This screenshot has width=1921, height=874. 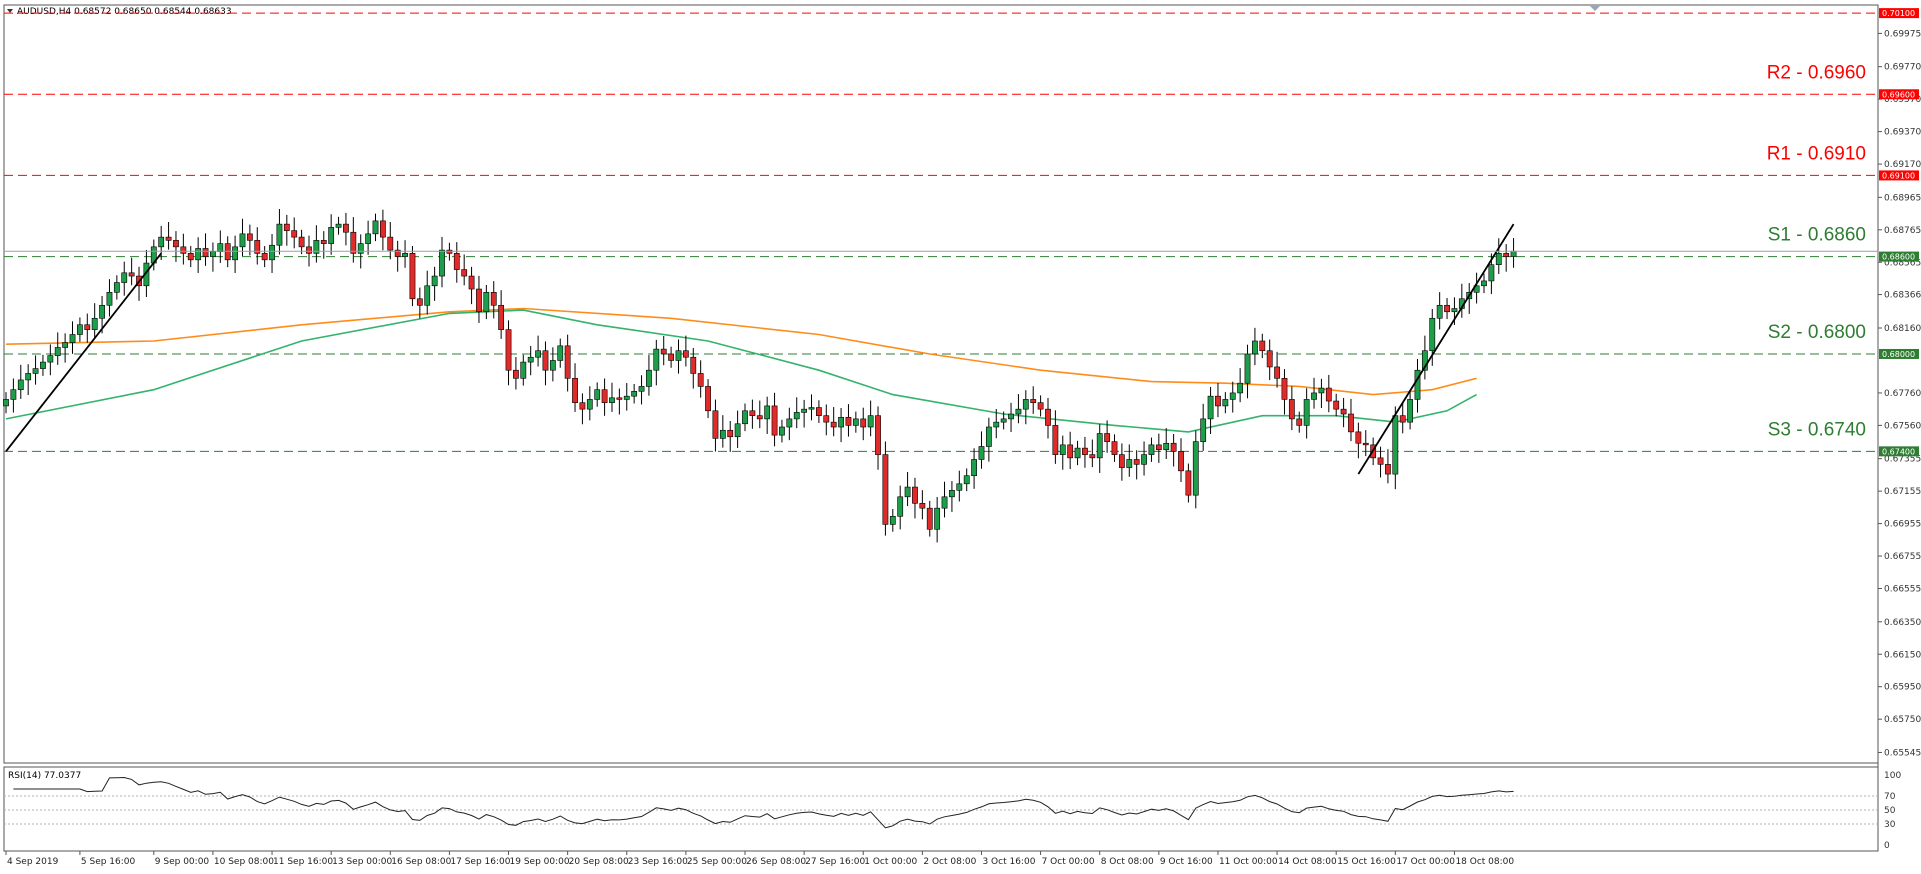 What do you see at coordinates (952, 811) in the screenshot?
I see `rsi-series: 100 70 50 30 0` at bounding box center [952, 811].